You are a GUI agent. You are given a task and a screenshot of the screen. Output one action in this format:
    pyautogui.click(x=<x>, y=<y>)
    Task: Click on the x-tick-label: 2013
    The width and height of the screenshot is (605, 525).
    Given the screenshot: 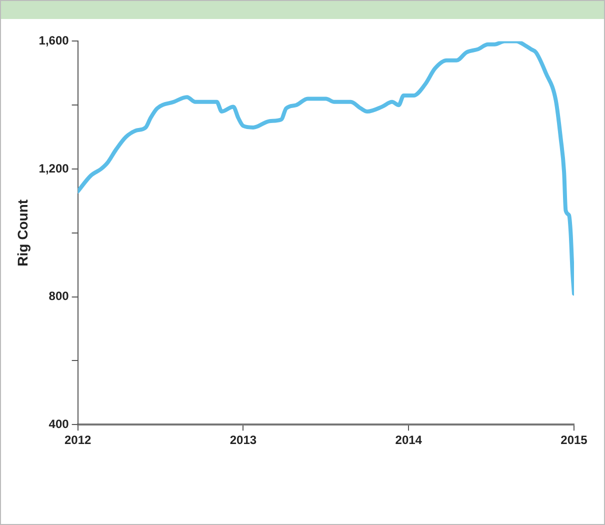 What is the action you would take?
    pyautogui.click(x=243, y=440)
    